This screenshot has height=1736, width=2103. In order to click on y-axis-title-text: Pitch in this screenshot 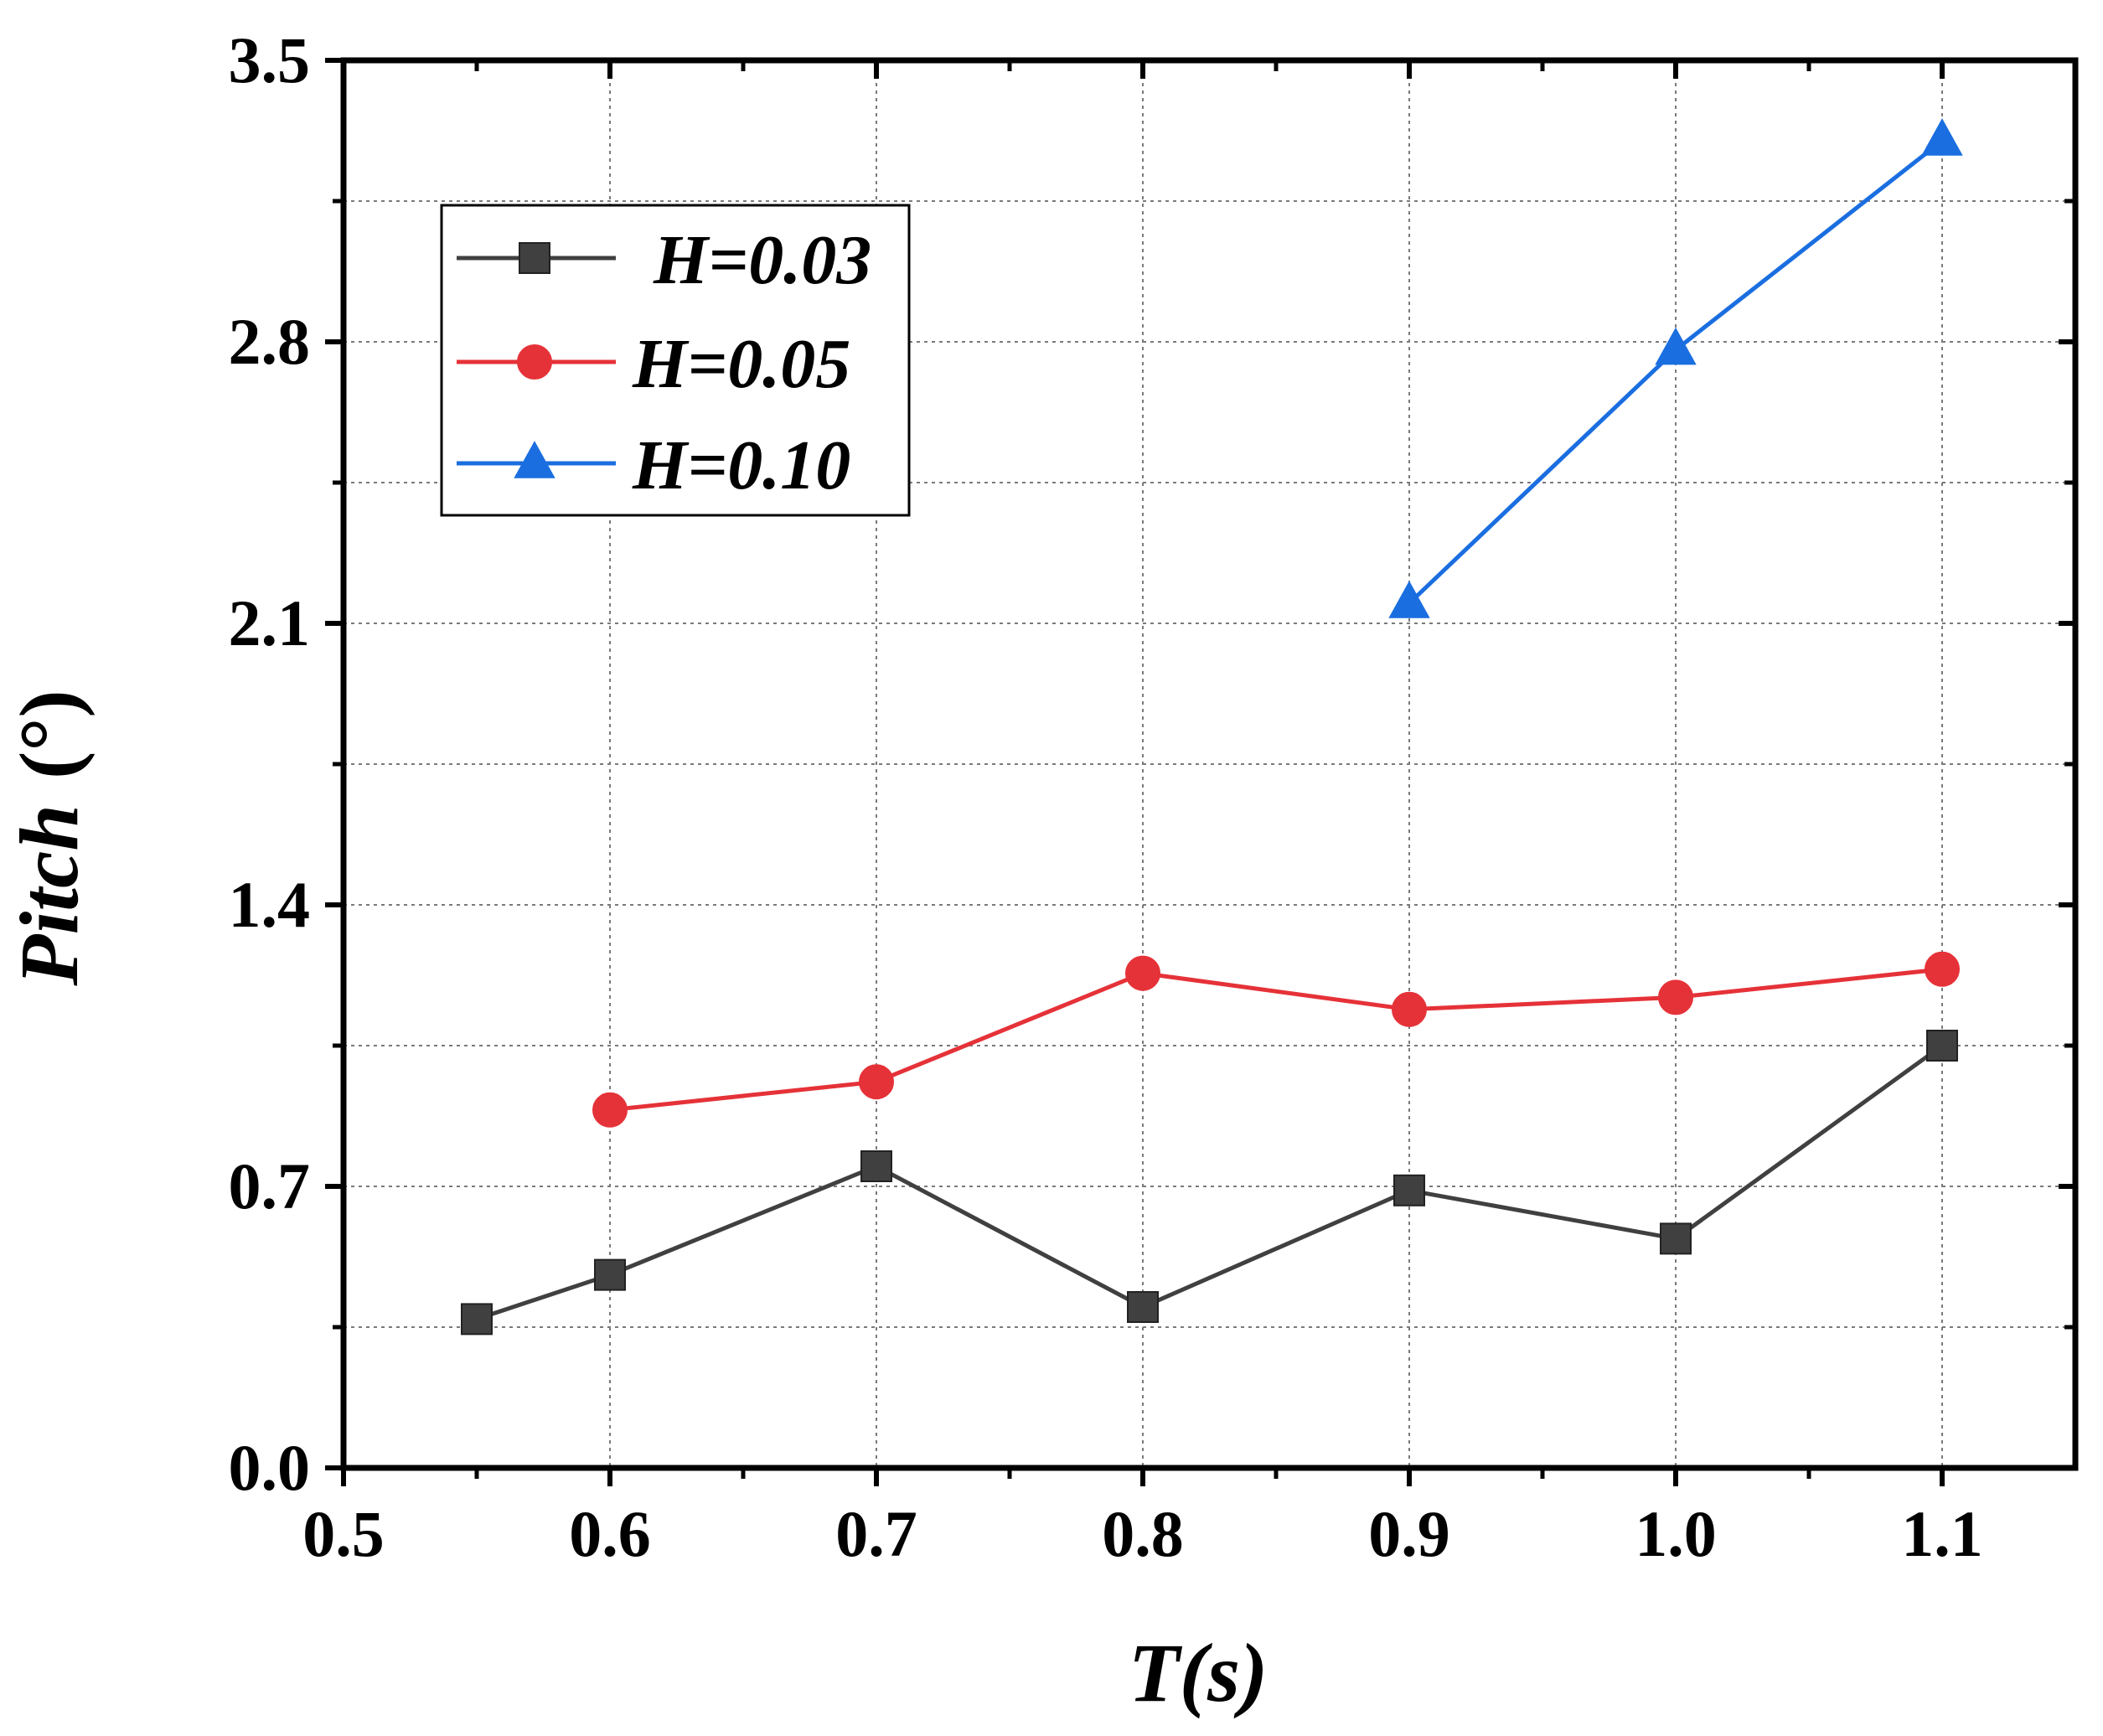, I will do `click(49, 895)`.